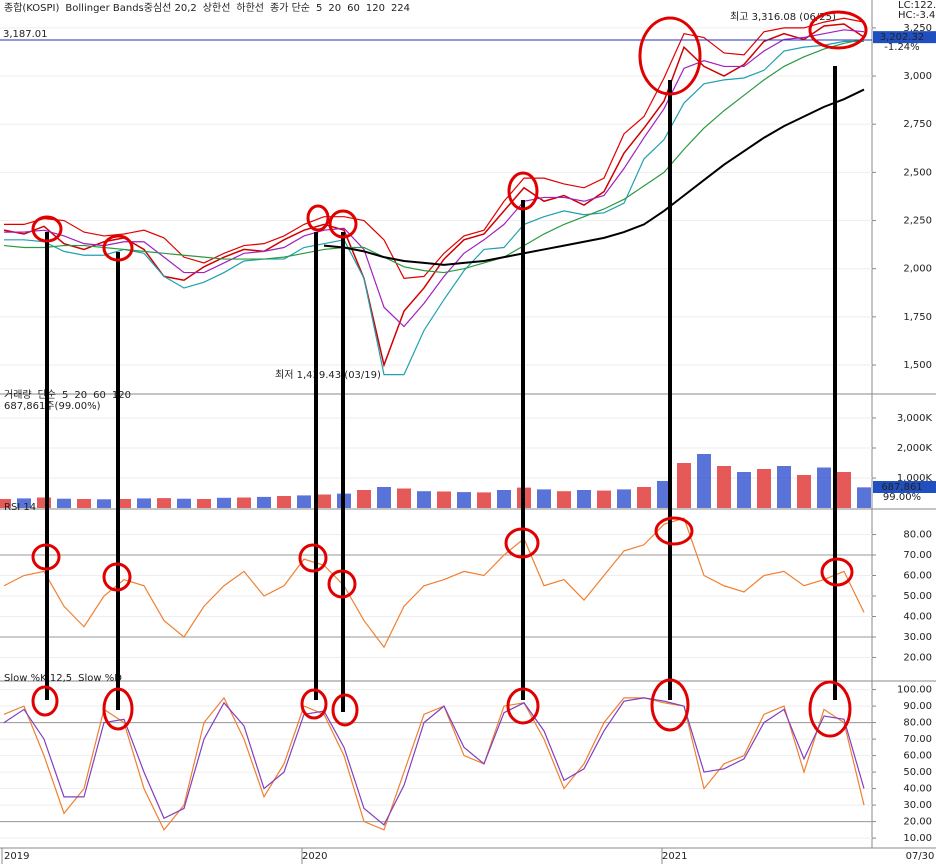 The image size is (936, 864). Describe the element at coordinates (32, 8) in the screenshot. I see `legend-label: 종합(KOSPI)` at that location.